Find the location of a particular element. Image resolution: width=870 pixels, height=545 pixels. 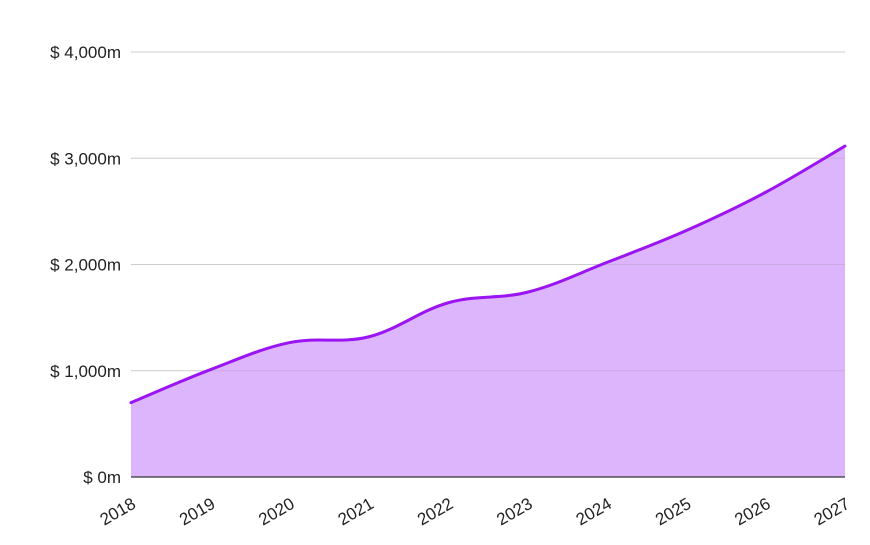

y-tick-label: $ 4,000m is located at coordinates (85, 52).